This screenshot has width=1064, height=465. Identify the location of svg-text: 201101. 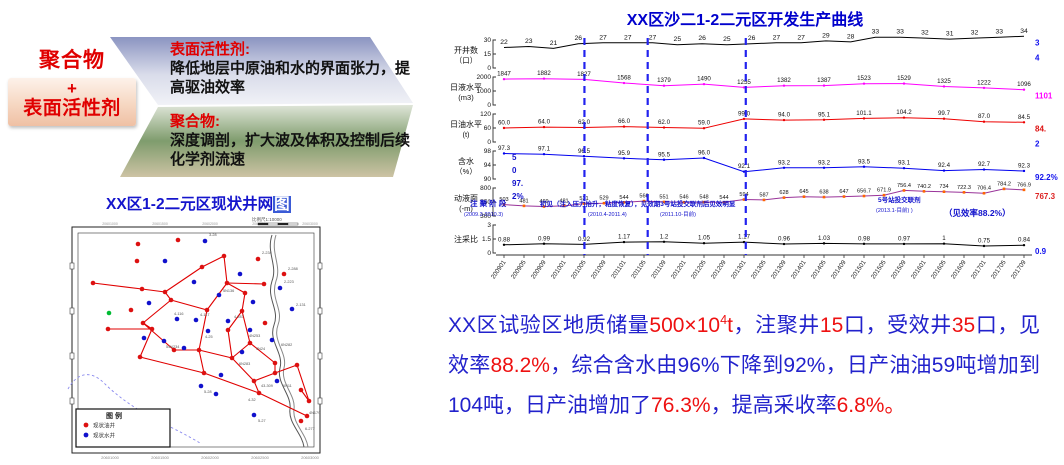
(619, 269).